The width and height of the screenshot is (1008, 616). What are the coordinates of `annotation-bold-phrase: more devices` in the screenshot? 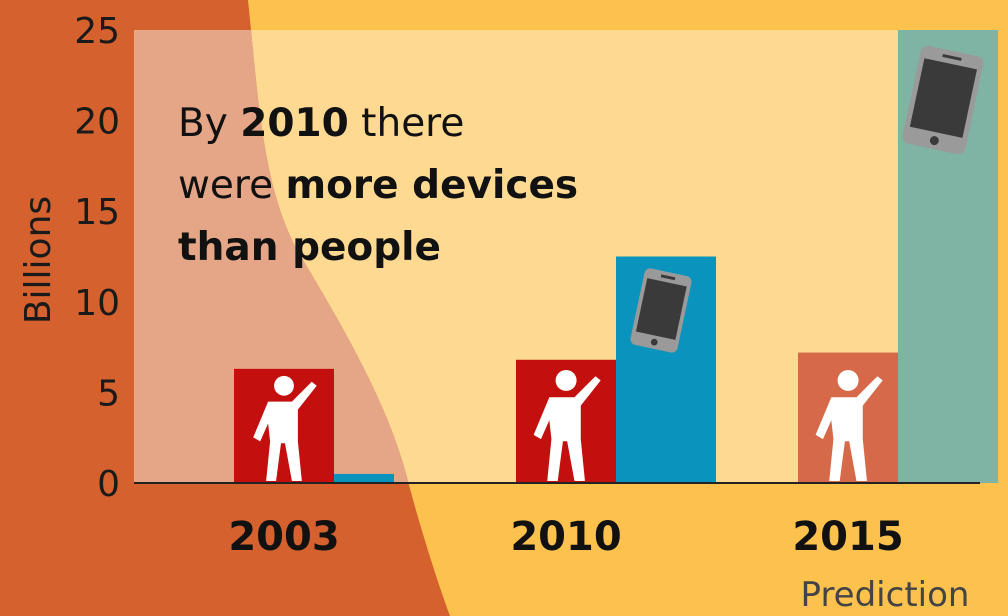 It's located at (431, 185).